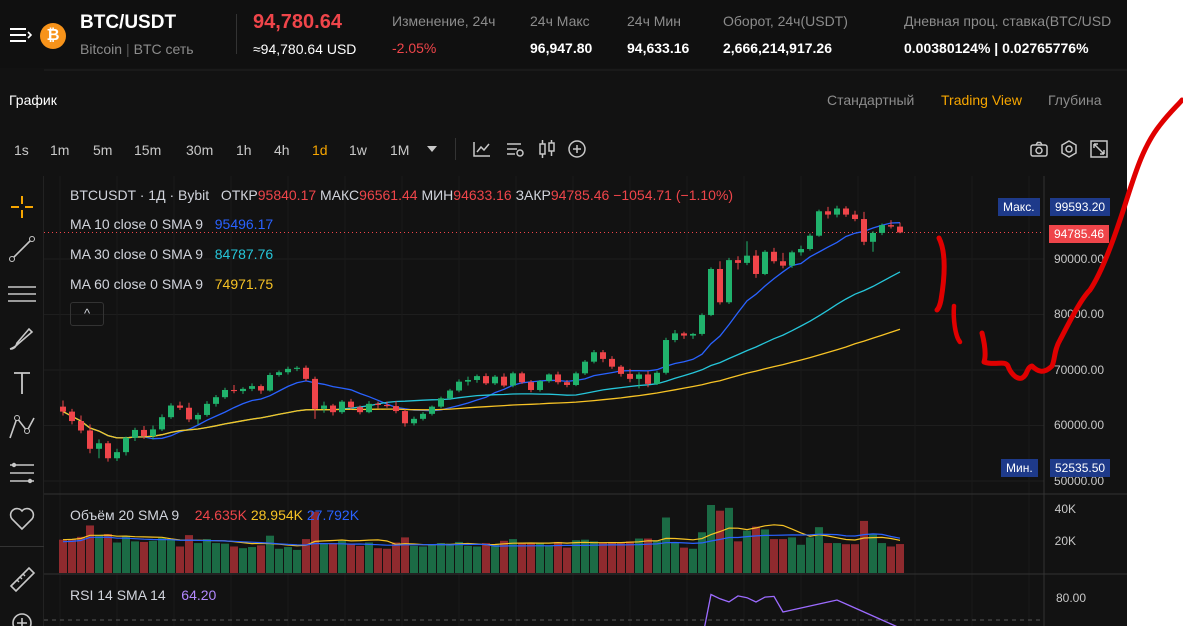  I want to click on stat-label: Дневная проц. ставка(BTC/USD, so click(1008, 21).